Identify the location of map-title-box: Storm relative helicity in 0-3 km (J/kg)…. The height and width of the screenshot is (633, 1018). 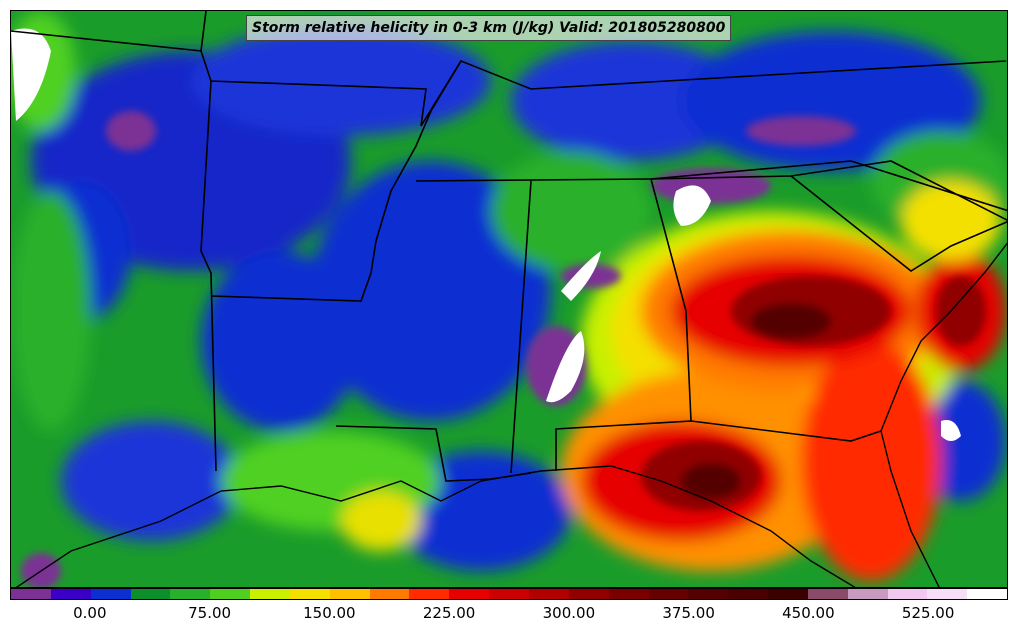
(489, 28).